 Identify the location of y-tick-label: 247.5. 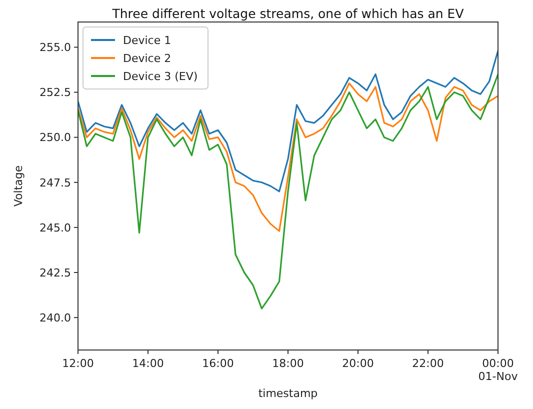
(55, 183).